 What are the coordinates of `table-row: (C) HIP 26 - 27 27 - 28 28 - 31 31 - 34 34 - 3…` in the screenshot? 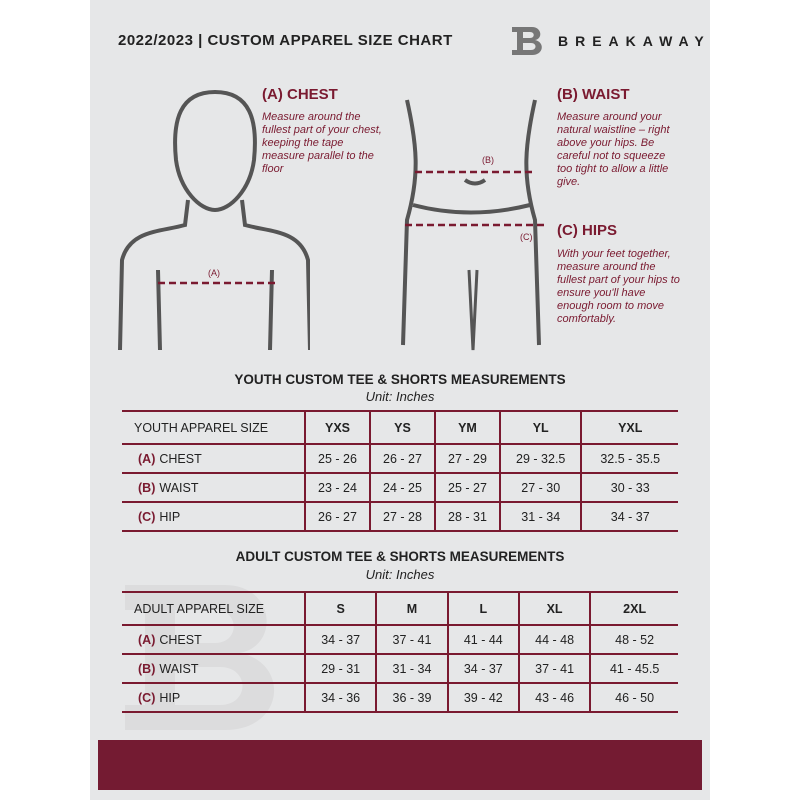 It's located at (400, 516).